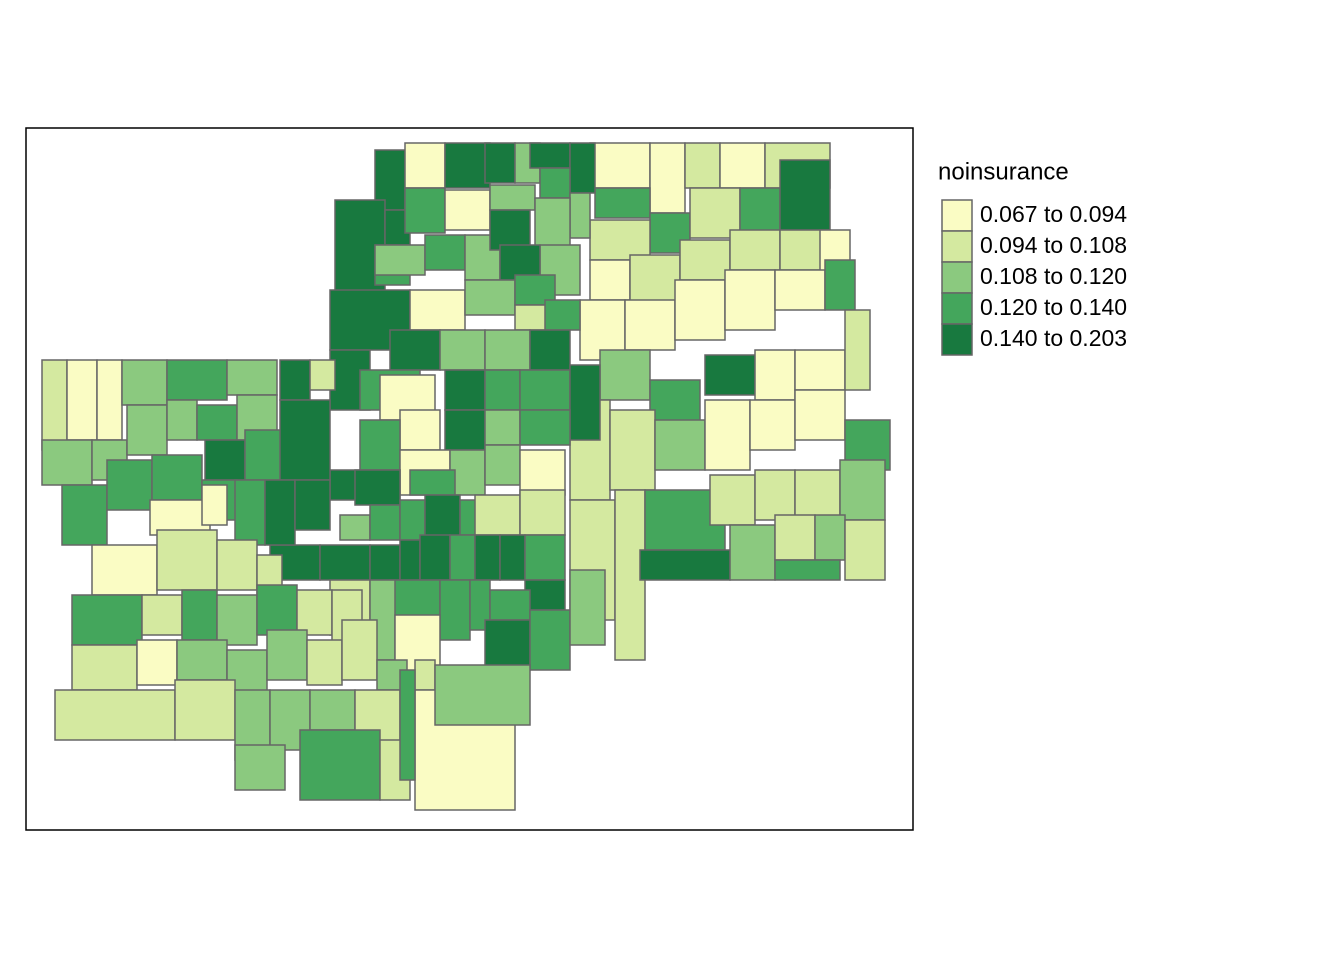 The height and width of the screenshot is (960, 1344). What do you see at coordinates (1053, 307) in the screenshot?
I see `legend-label: 0.120 to 0.140` at bounding box center [1053, 307].